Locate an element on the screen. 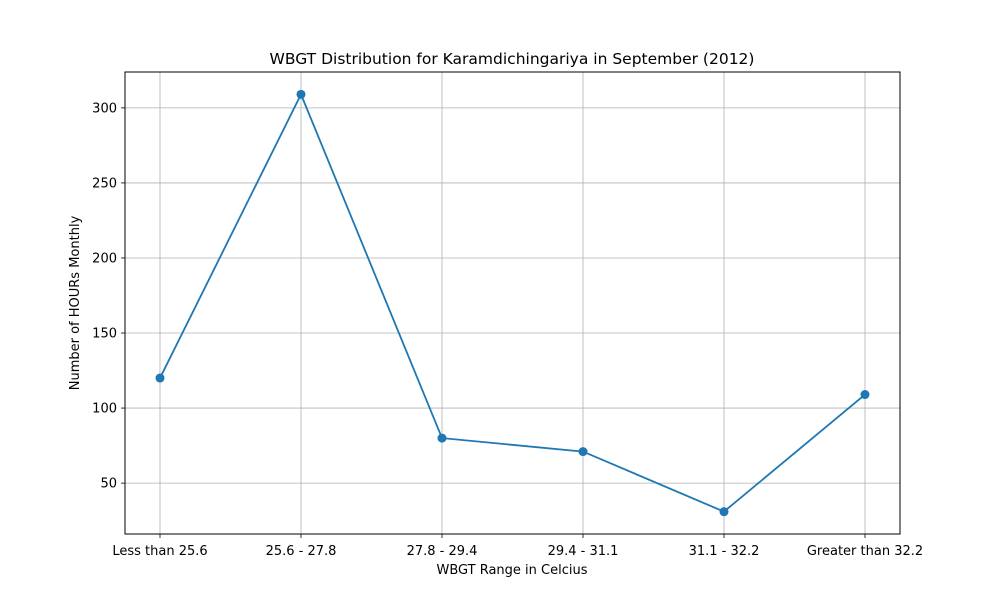 The height and width of the screenshot is (600, 1000). x-axis-label: WBGT Range in Celcius is located at coordinates (511, 570).